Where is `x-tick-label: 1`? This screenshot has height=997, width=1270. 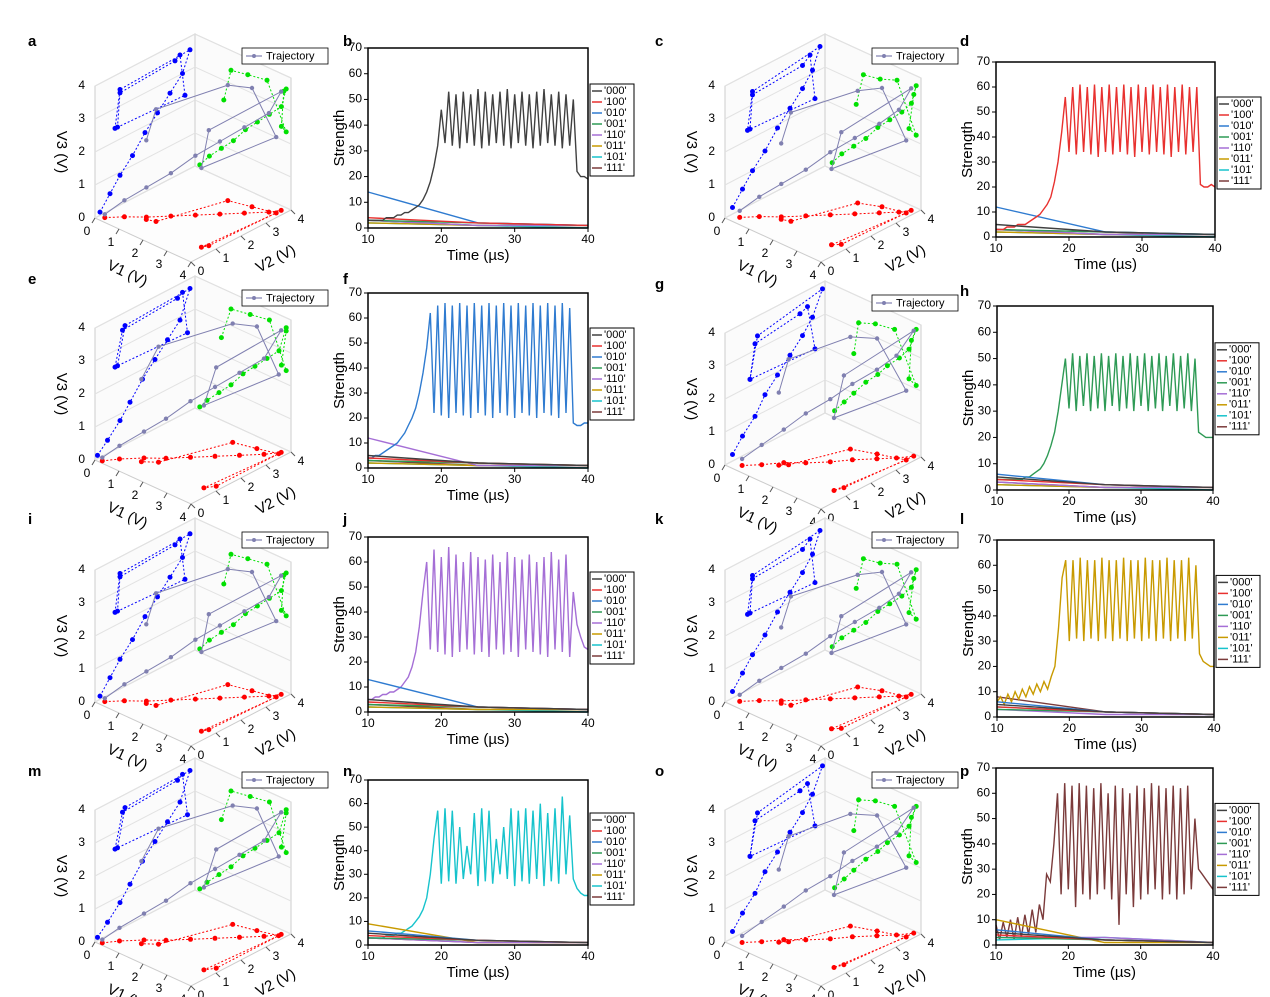 x-tick-label: 1 is located at coordinates (111, 242).